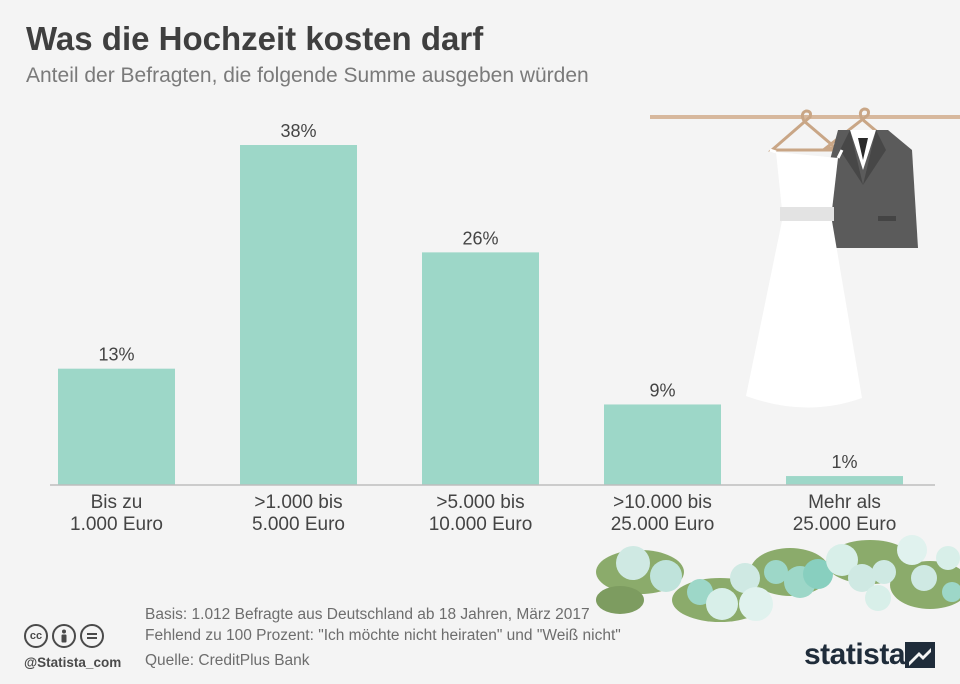 Image resolution: width=960 pixels, height=684 pixels. Describe the element at coordinates (116, 355) in the screenshot. I see `value-label-1: 13%` at that location.